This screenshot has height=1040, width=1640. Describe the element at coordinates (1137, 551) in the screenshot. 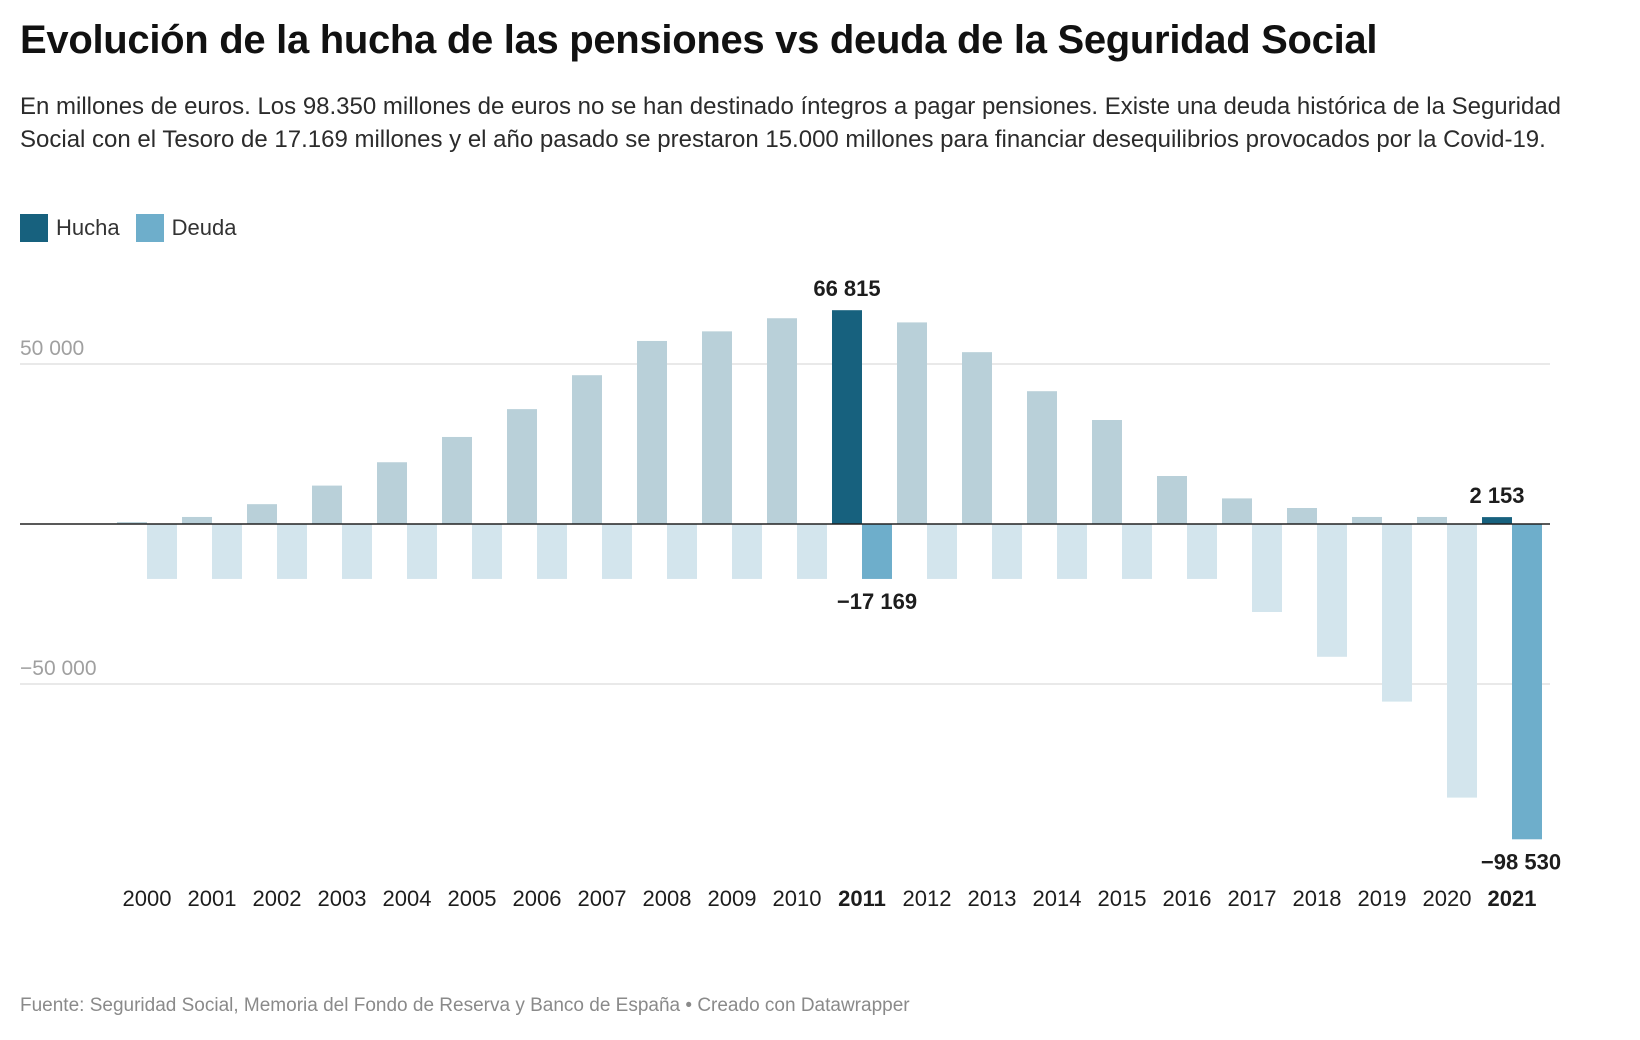

I see `bar-deuda-2015` at that location.